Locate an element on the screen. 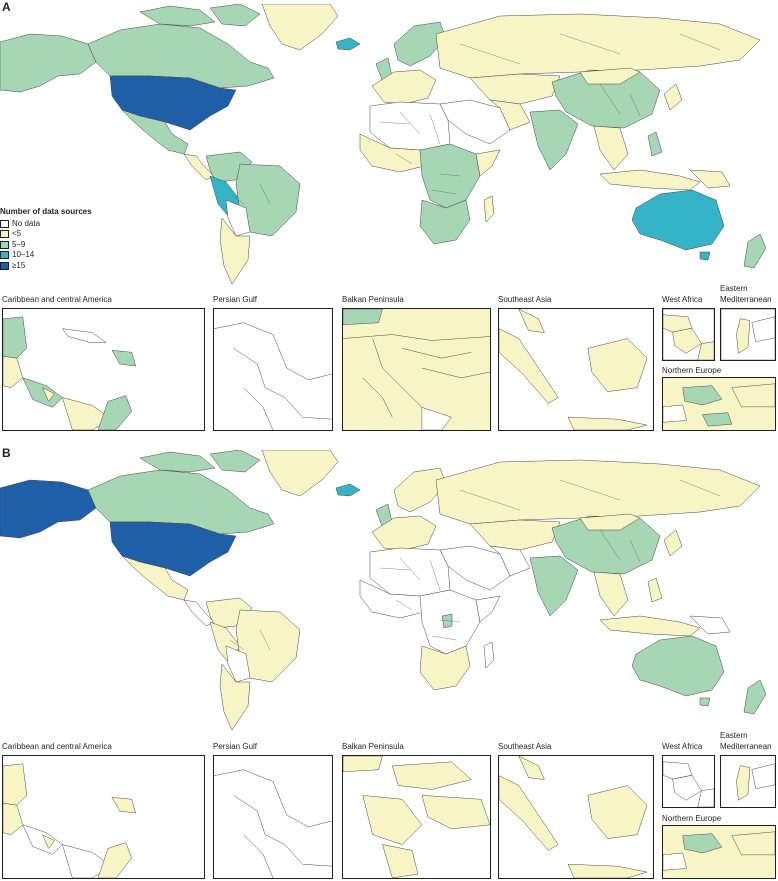 The image size is (778, 881). inset-northern-europe-a is located at coordinates (719, 404).